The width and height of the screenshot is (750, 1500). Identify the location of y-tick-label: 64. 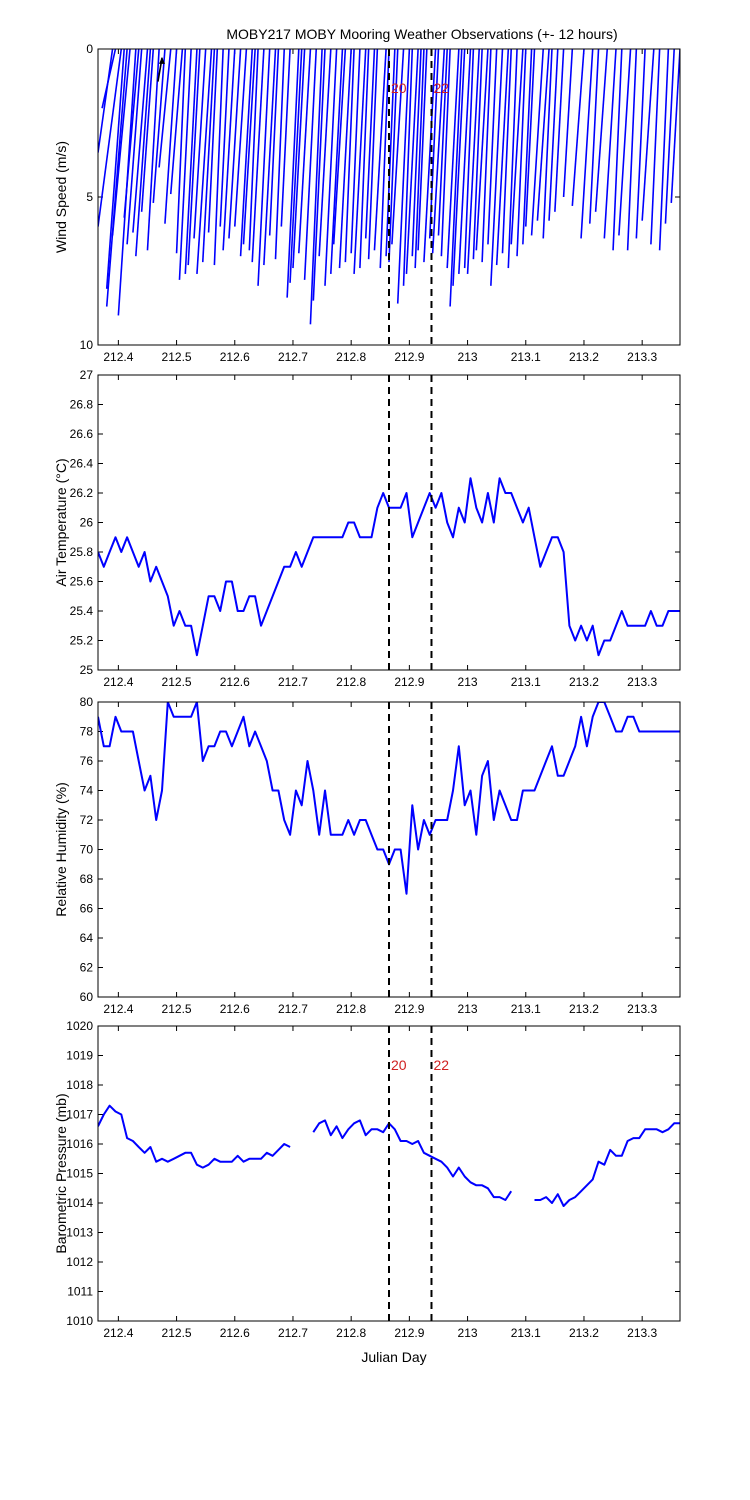
(87, 938).